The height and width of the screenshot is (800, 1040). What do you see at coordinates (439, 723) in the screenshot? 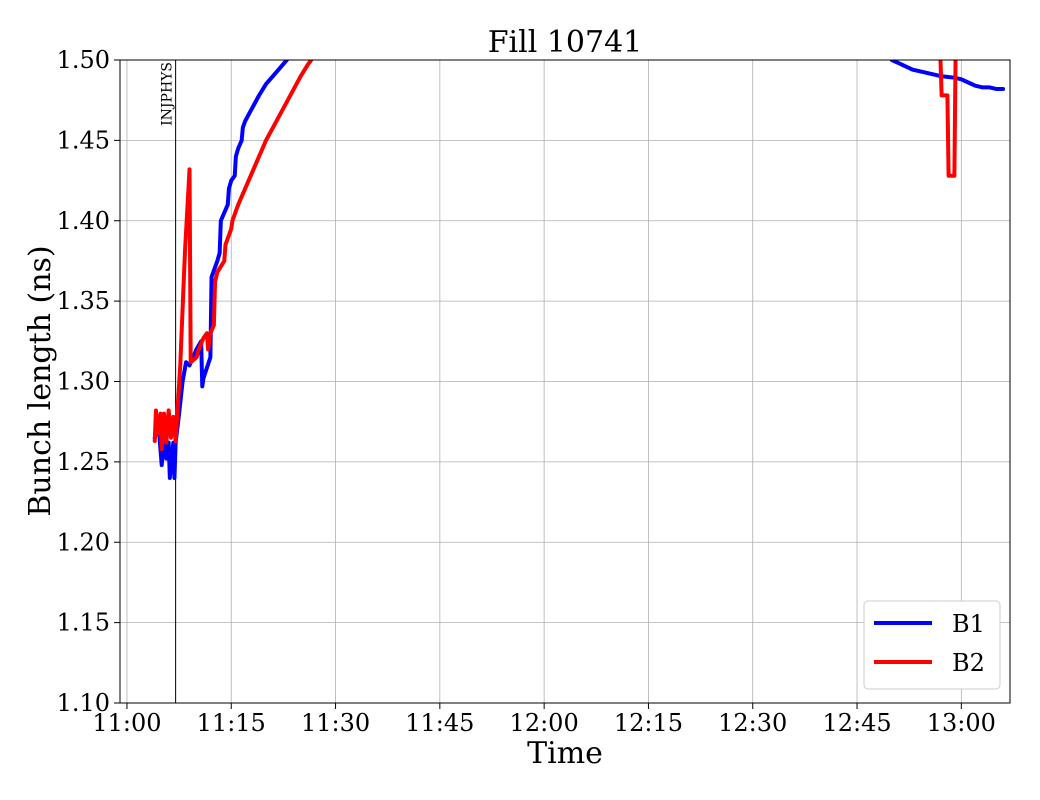
I see `x-tick-label: 11:45` at bounding box center [439, 723].